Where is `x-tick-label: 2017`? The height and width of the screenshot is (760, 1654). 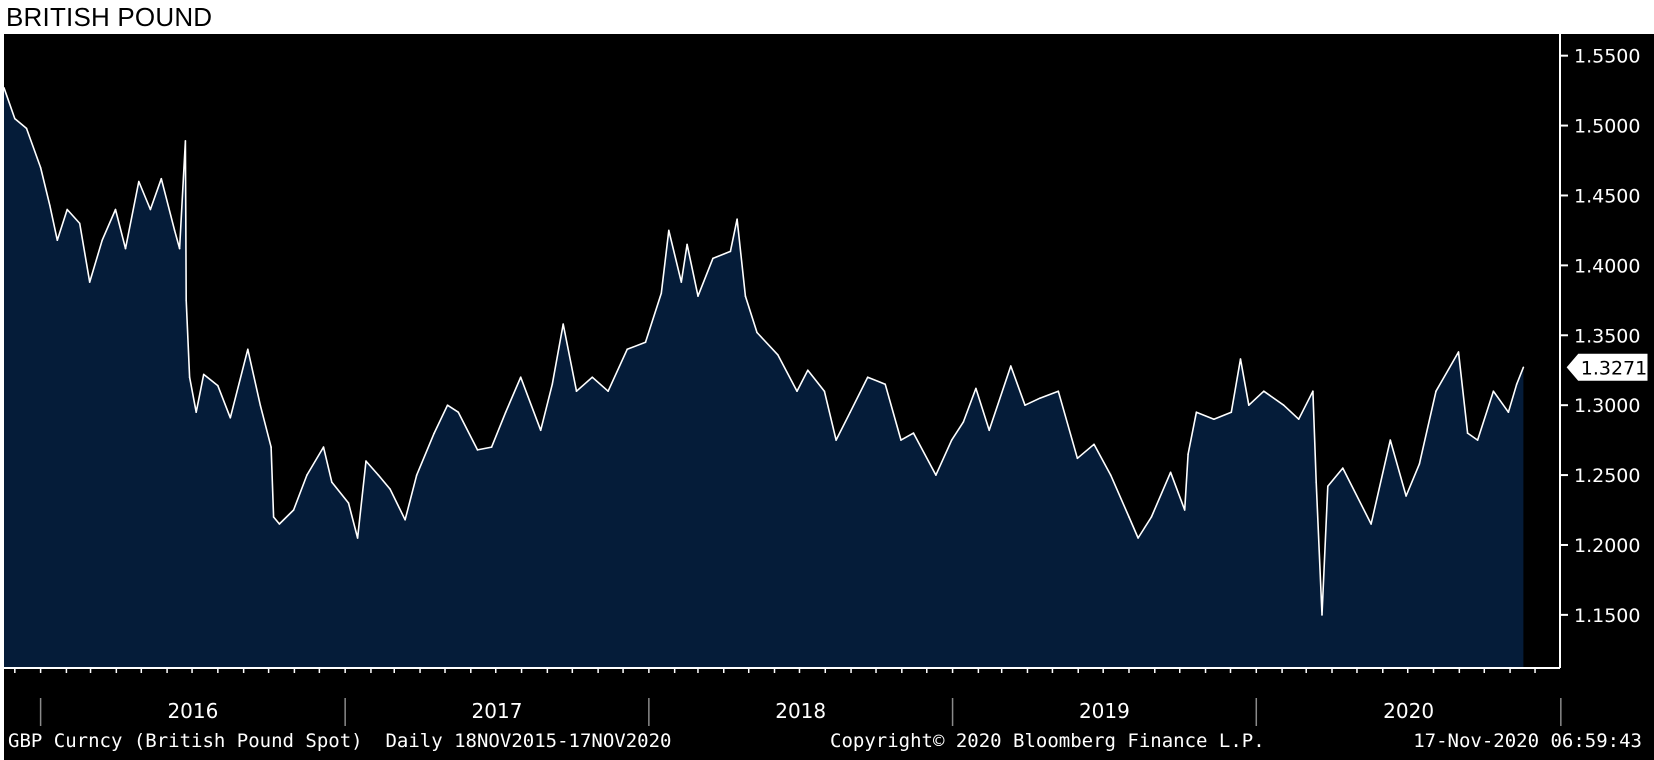 x-tick-label: 2017 is located at coordinates (497, 711).